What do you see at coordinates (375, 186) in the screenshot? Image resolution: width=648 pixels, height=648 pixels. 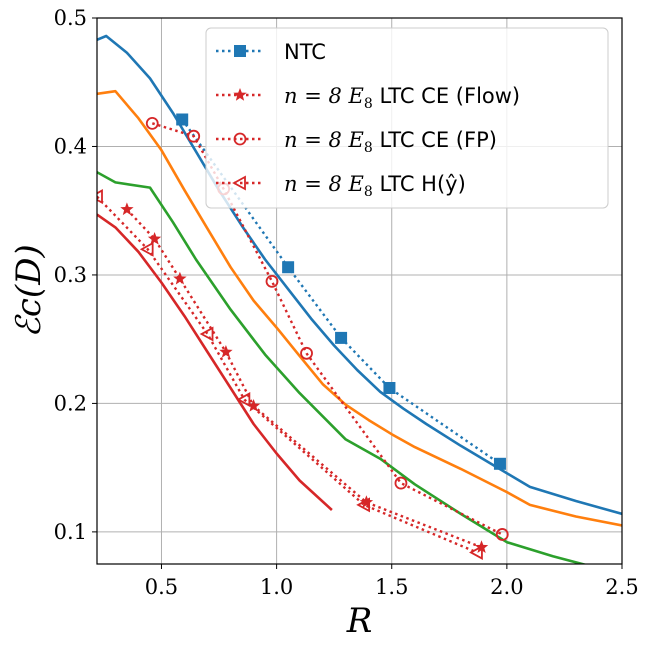 I see `legend-label: n = 8 E8 LTC H(ŷ)` at bounding box center [375, 186].